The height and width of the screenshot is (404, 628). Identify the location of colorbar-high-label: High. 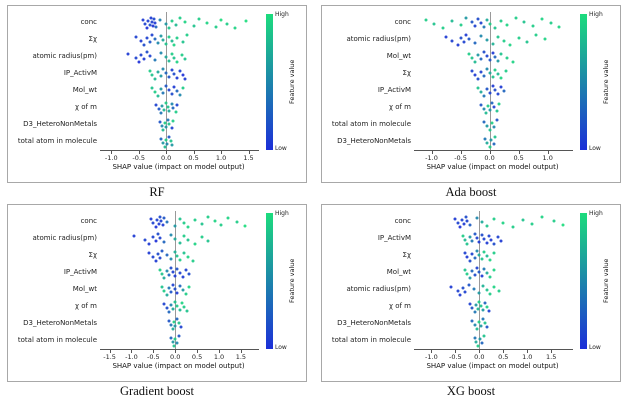
(282, 14).